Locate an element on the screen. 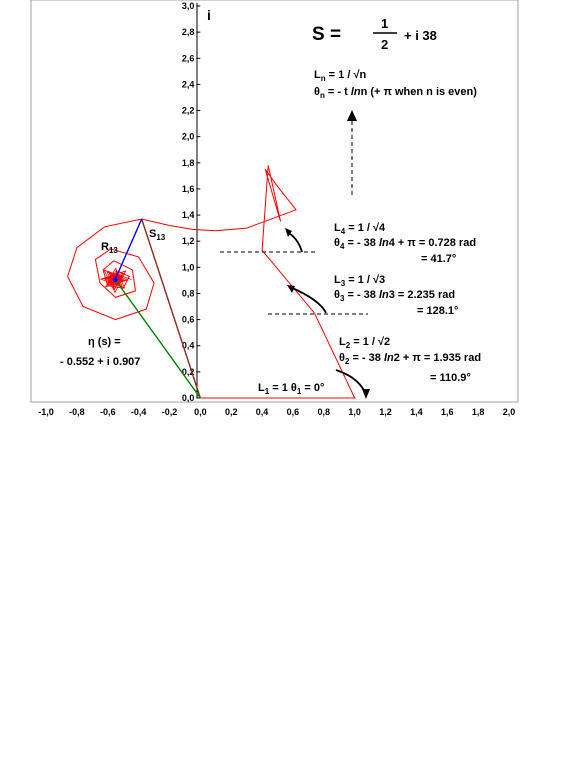  ln-formula: Ln = 1 / √n is located at coordinates (340, 76).